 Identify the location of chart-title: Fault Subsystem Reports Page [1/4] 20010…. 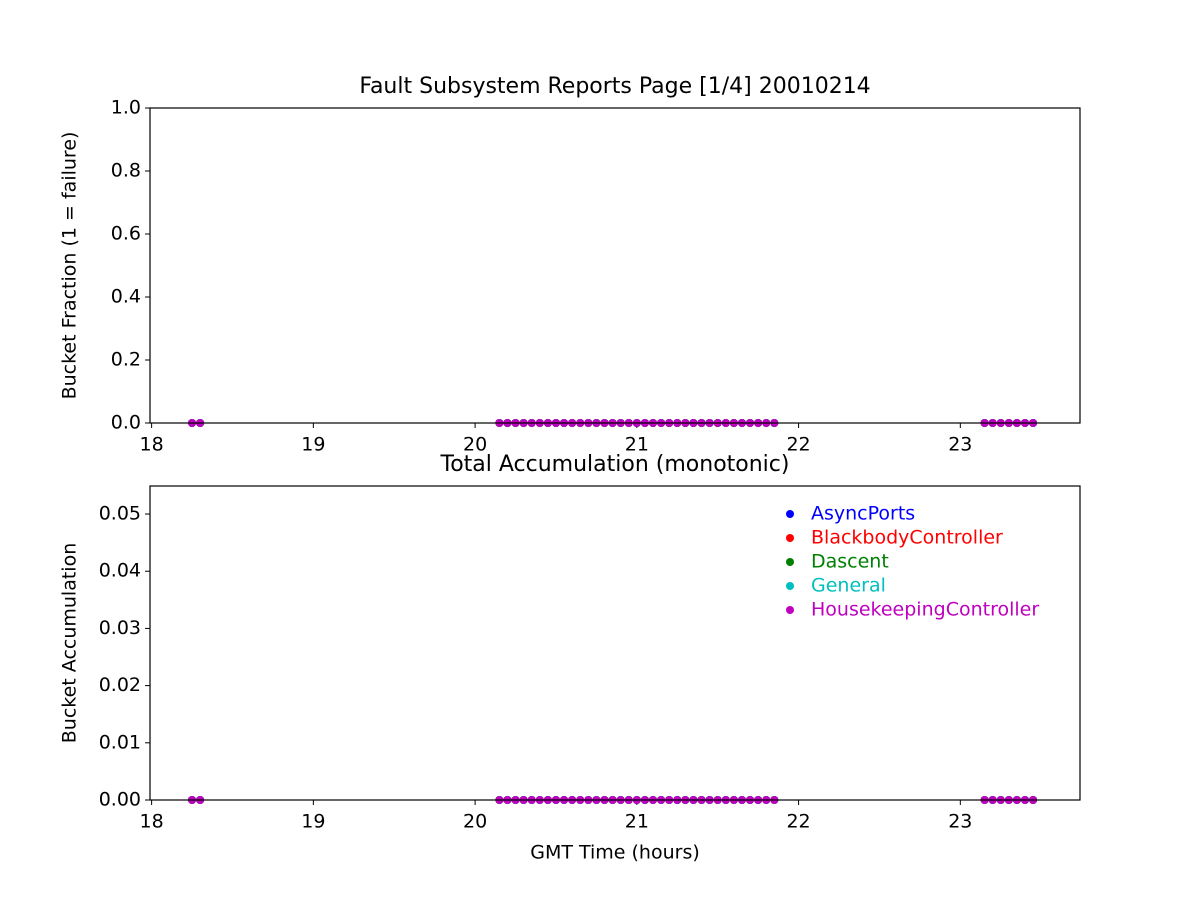
(614, 86).